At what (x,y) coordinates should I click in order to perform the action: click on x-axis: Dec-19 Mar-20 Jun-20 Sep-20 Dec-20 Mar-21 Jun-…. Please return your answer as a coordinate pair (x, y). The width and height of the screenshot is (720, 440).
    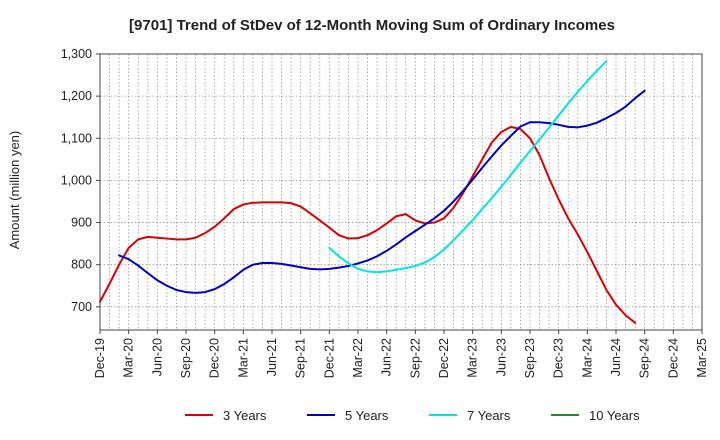
    Looking at the image, I should click on (401, 354).